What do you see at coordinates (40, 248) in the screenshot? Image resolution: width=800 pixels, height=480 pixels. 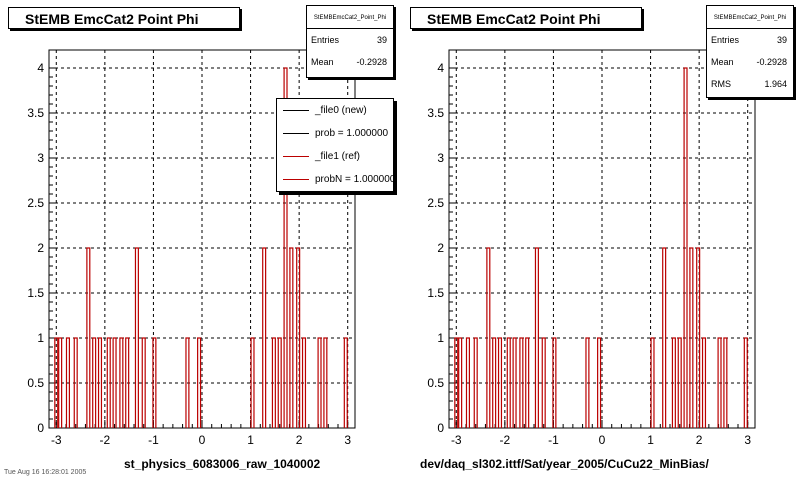 I see `y-tick-label: 2` at bounding box center [40, 248].